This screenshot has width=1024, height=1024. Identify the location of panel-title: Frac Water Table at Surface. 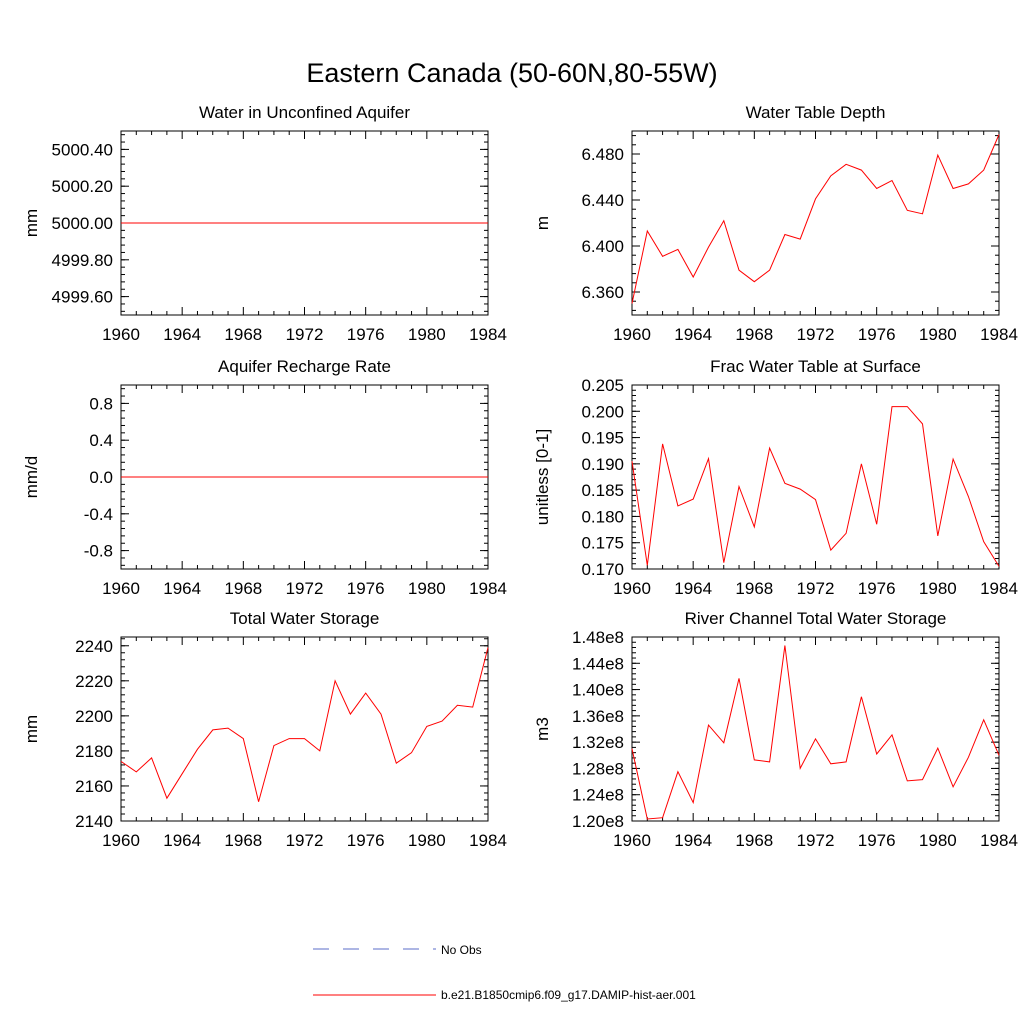
(815, 366).